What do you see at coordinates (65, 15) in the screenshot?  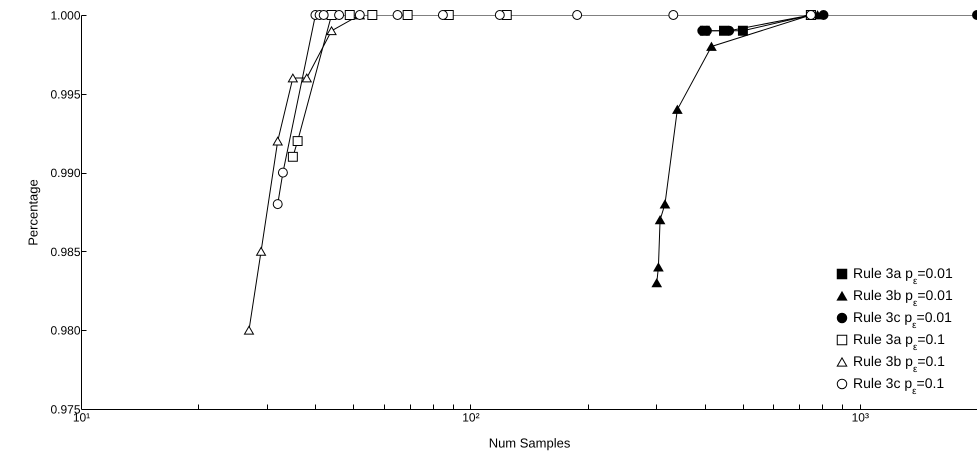 I see `y-tick-label: 1.000` at bounding box center [65, 15].